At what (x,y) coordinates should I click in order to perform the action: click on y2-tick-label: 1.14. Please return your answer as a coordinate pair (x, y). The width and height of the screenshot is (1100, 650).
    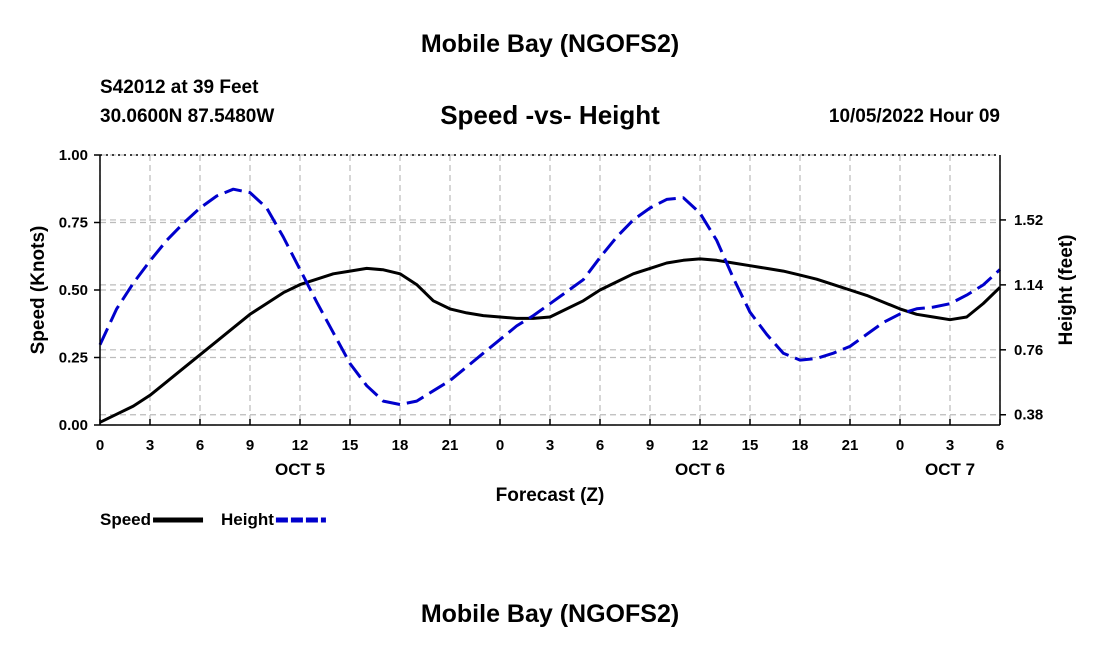
    Looking at the image, I should click on (1029, 285).